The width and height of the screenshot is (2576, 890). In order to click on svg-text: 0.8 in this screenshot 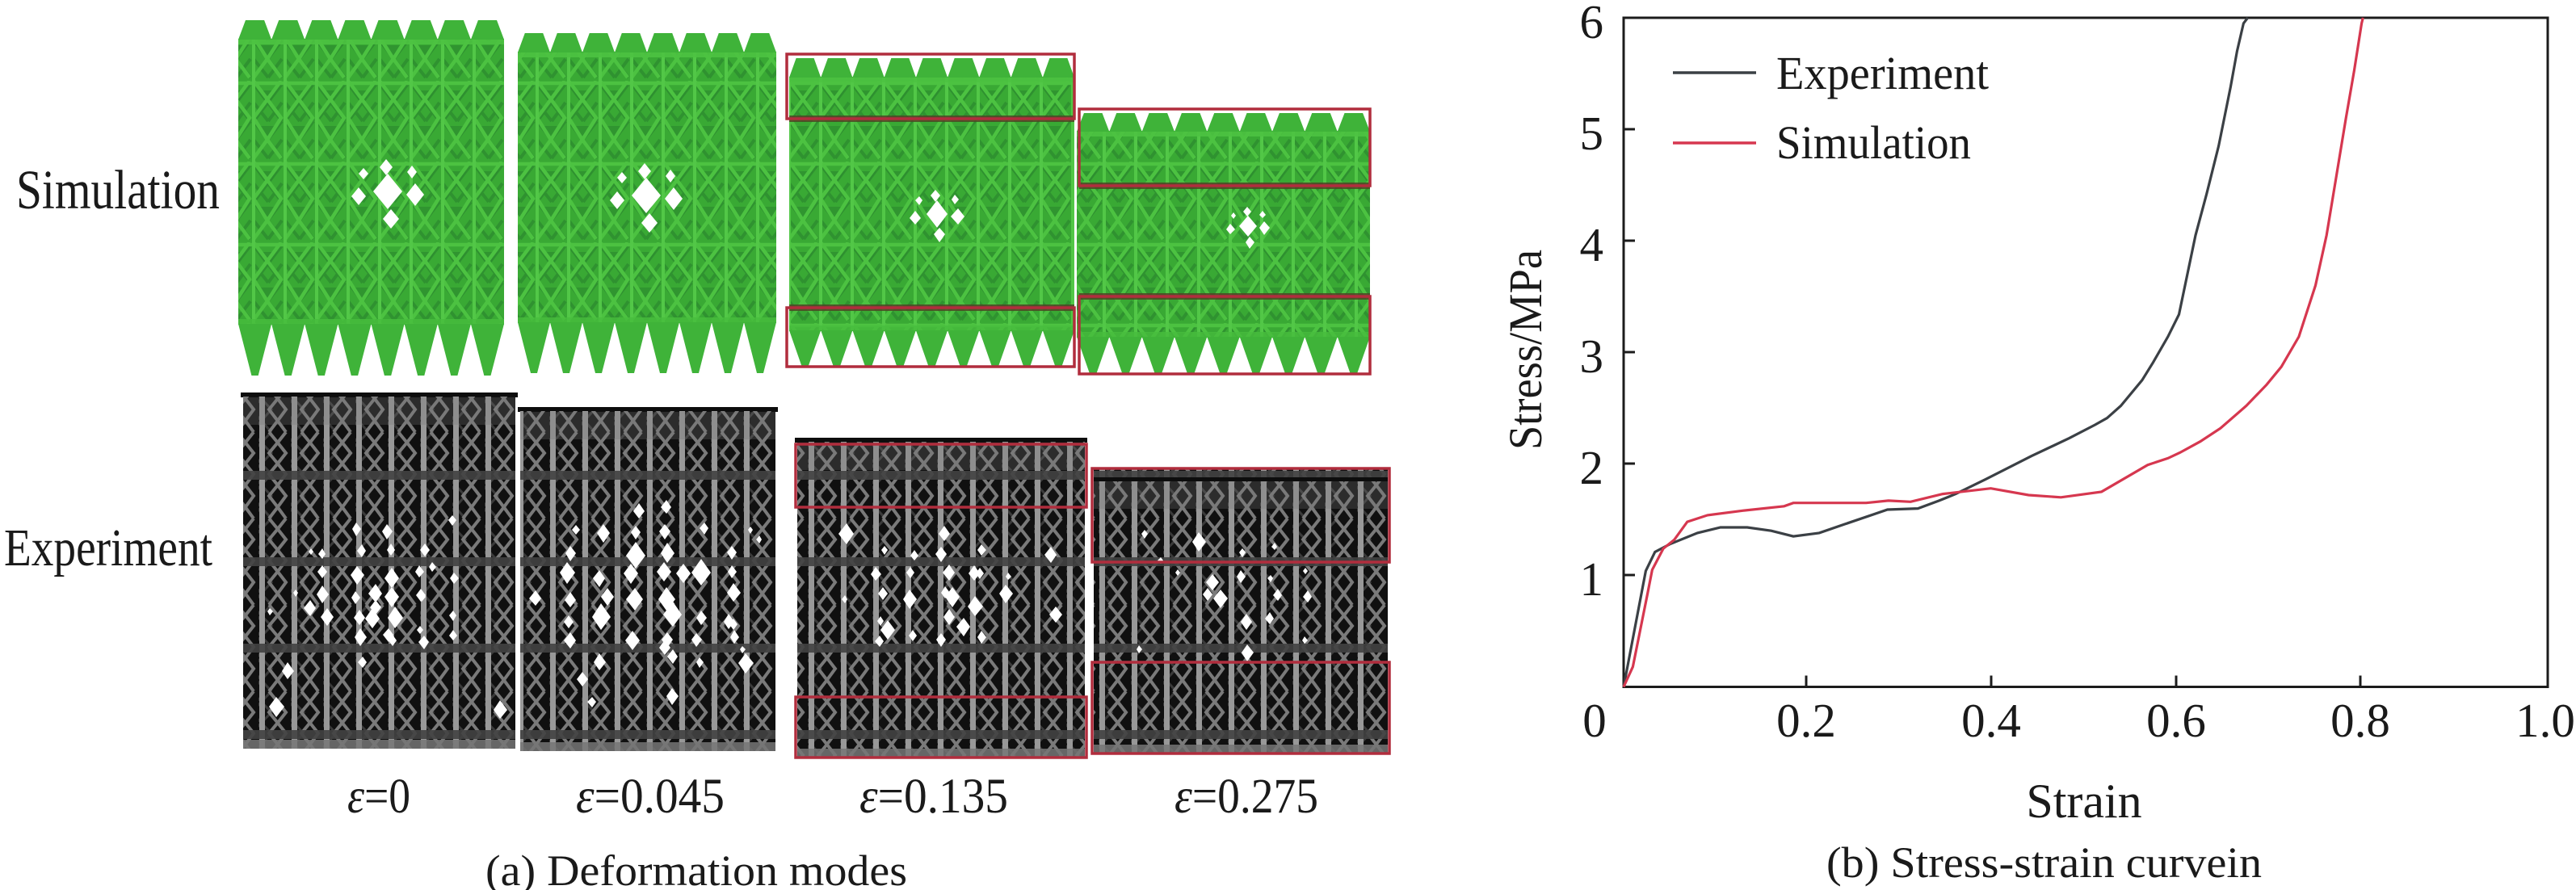, I will do `click(2360, 720)`.